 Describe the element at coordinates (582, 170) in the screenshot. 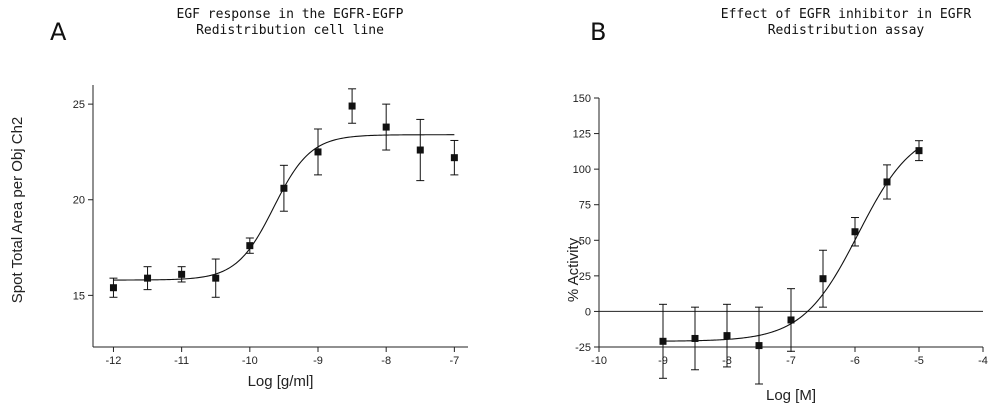

I see `y-tick-label-b: 100` at that location.